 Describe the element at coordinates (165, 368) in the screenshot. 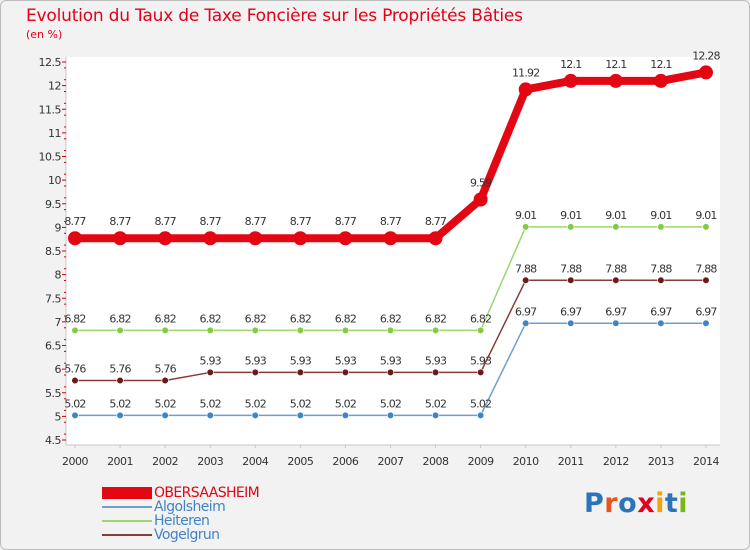

I see `data-label: 5.76` at that location.